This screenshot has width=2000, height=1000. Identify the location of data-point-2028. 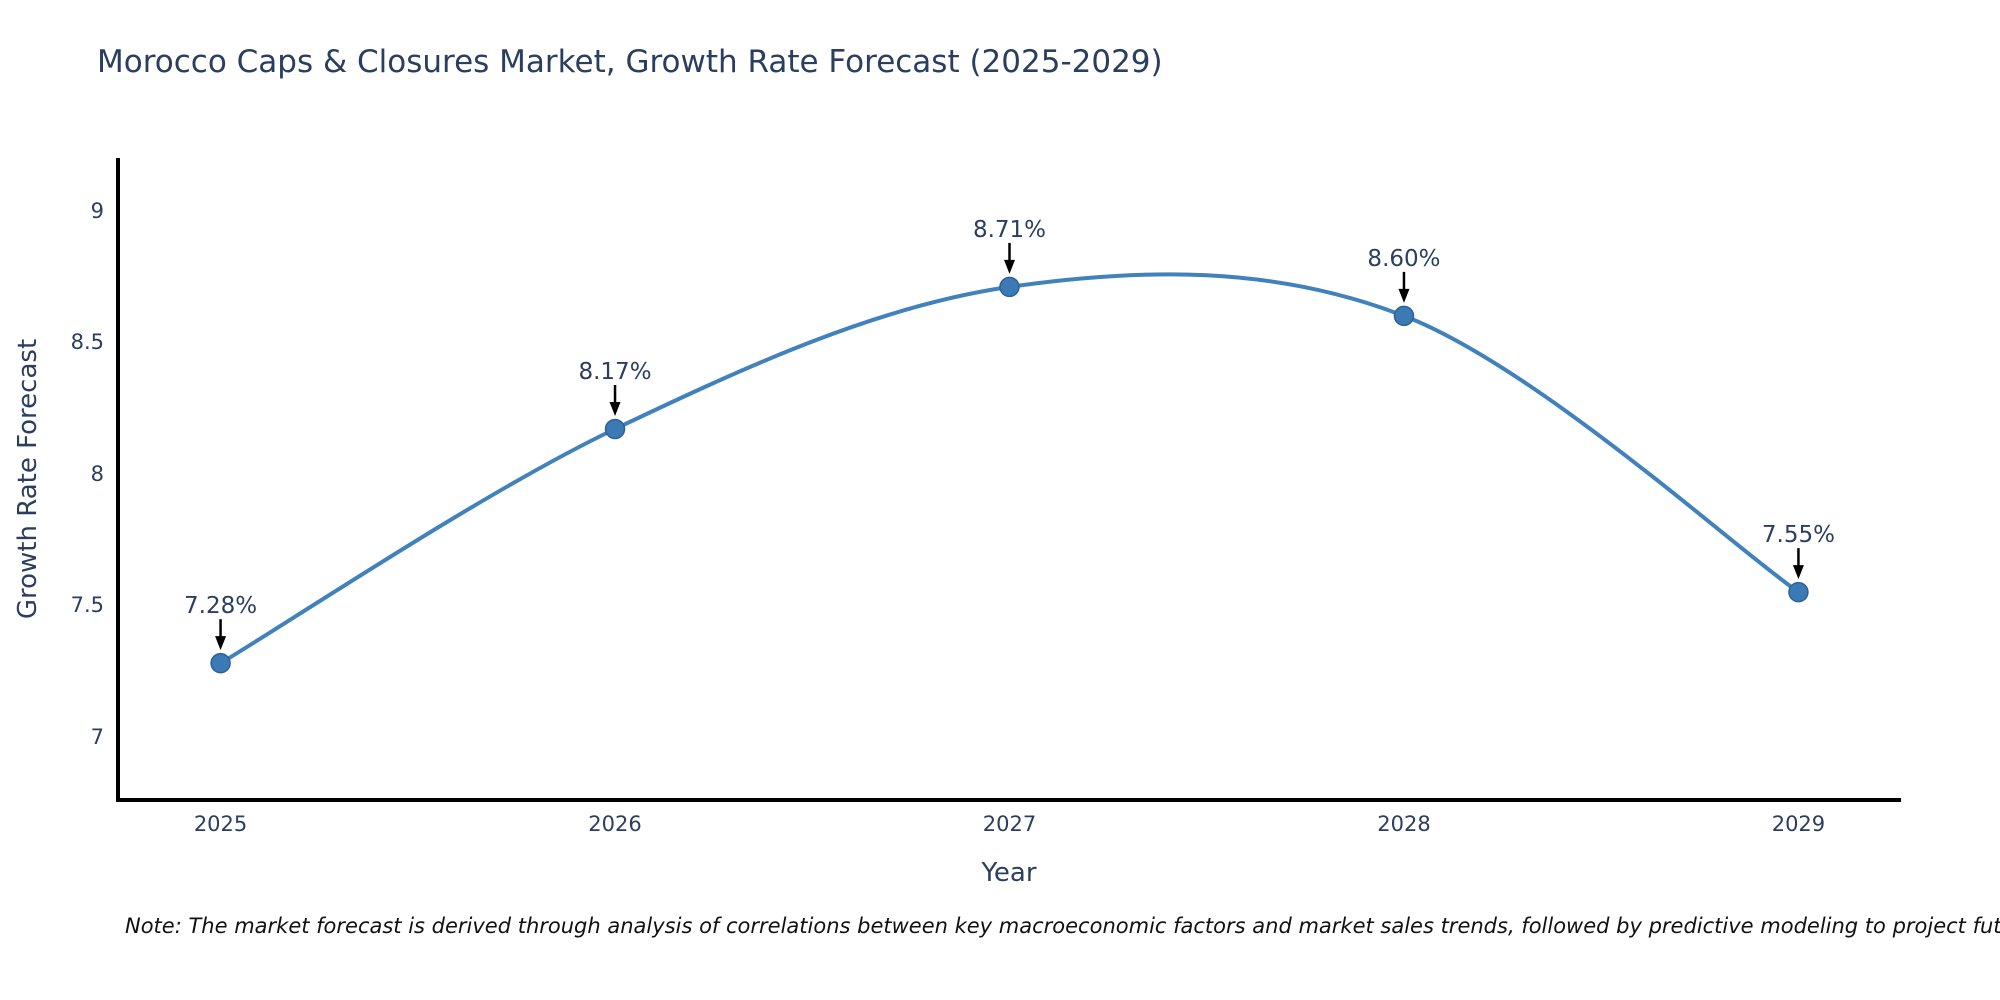
(1404, 316).